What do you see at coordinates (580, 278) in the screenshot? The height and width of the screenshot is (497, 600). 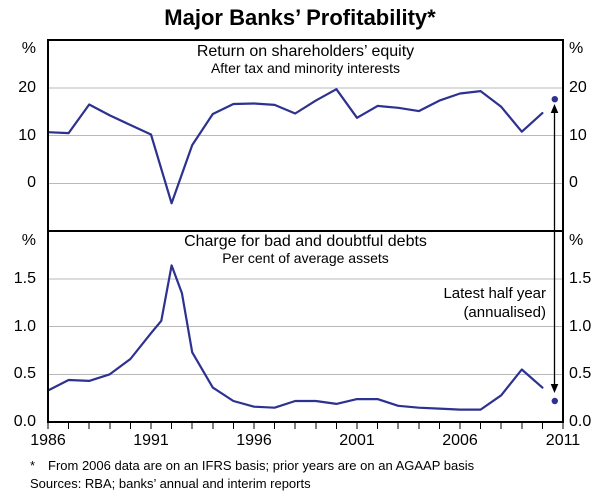 I see `bottom-ytick-15-right: 1.5` at bounding box center [580, 278].